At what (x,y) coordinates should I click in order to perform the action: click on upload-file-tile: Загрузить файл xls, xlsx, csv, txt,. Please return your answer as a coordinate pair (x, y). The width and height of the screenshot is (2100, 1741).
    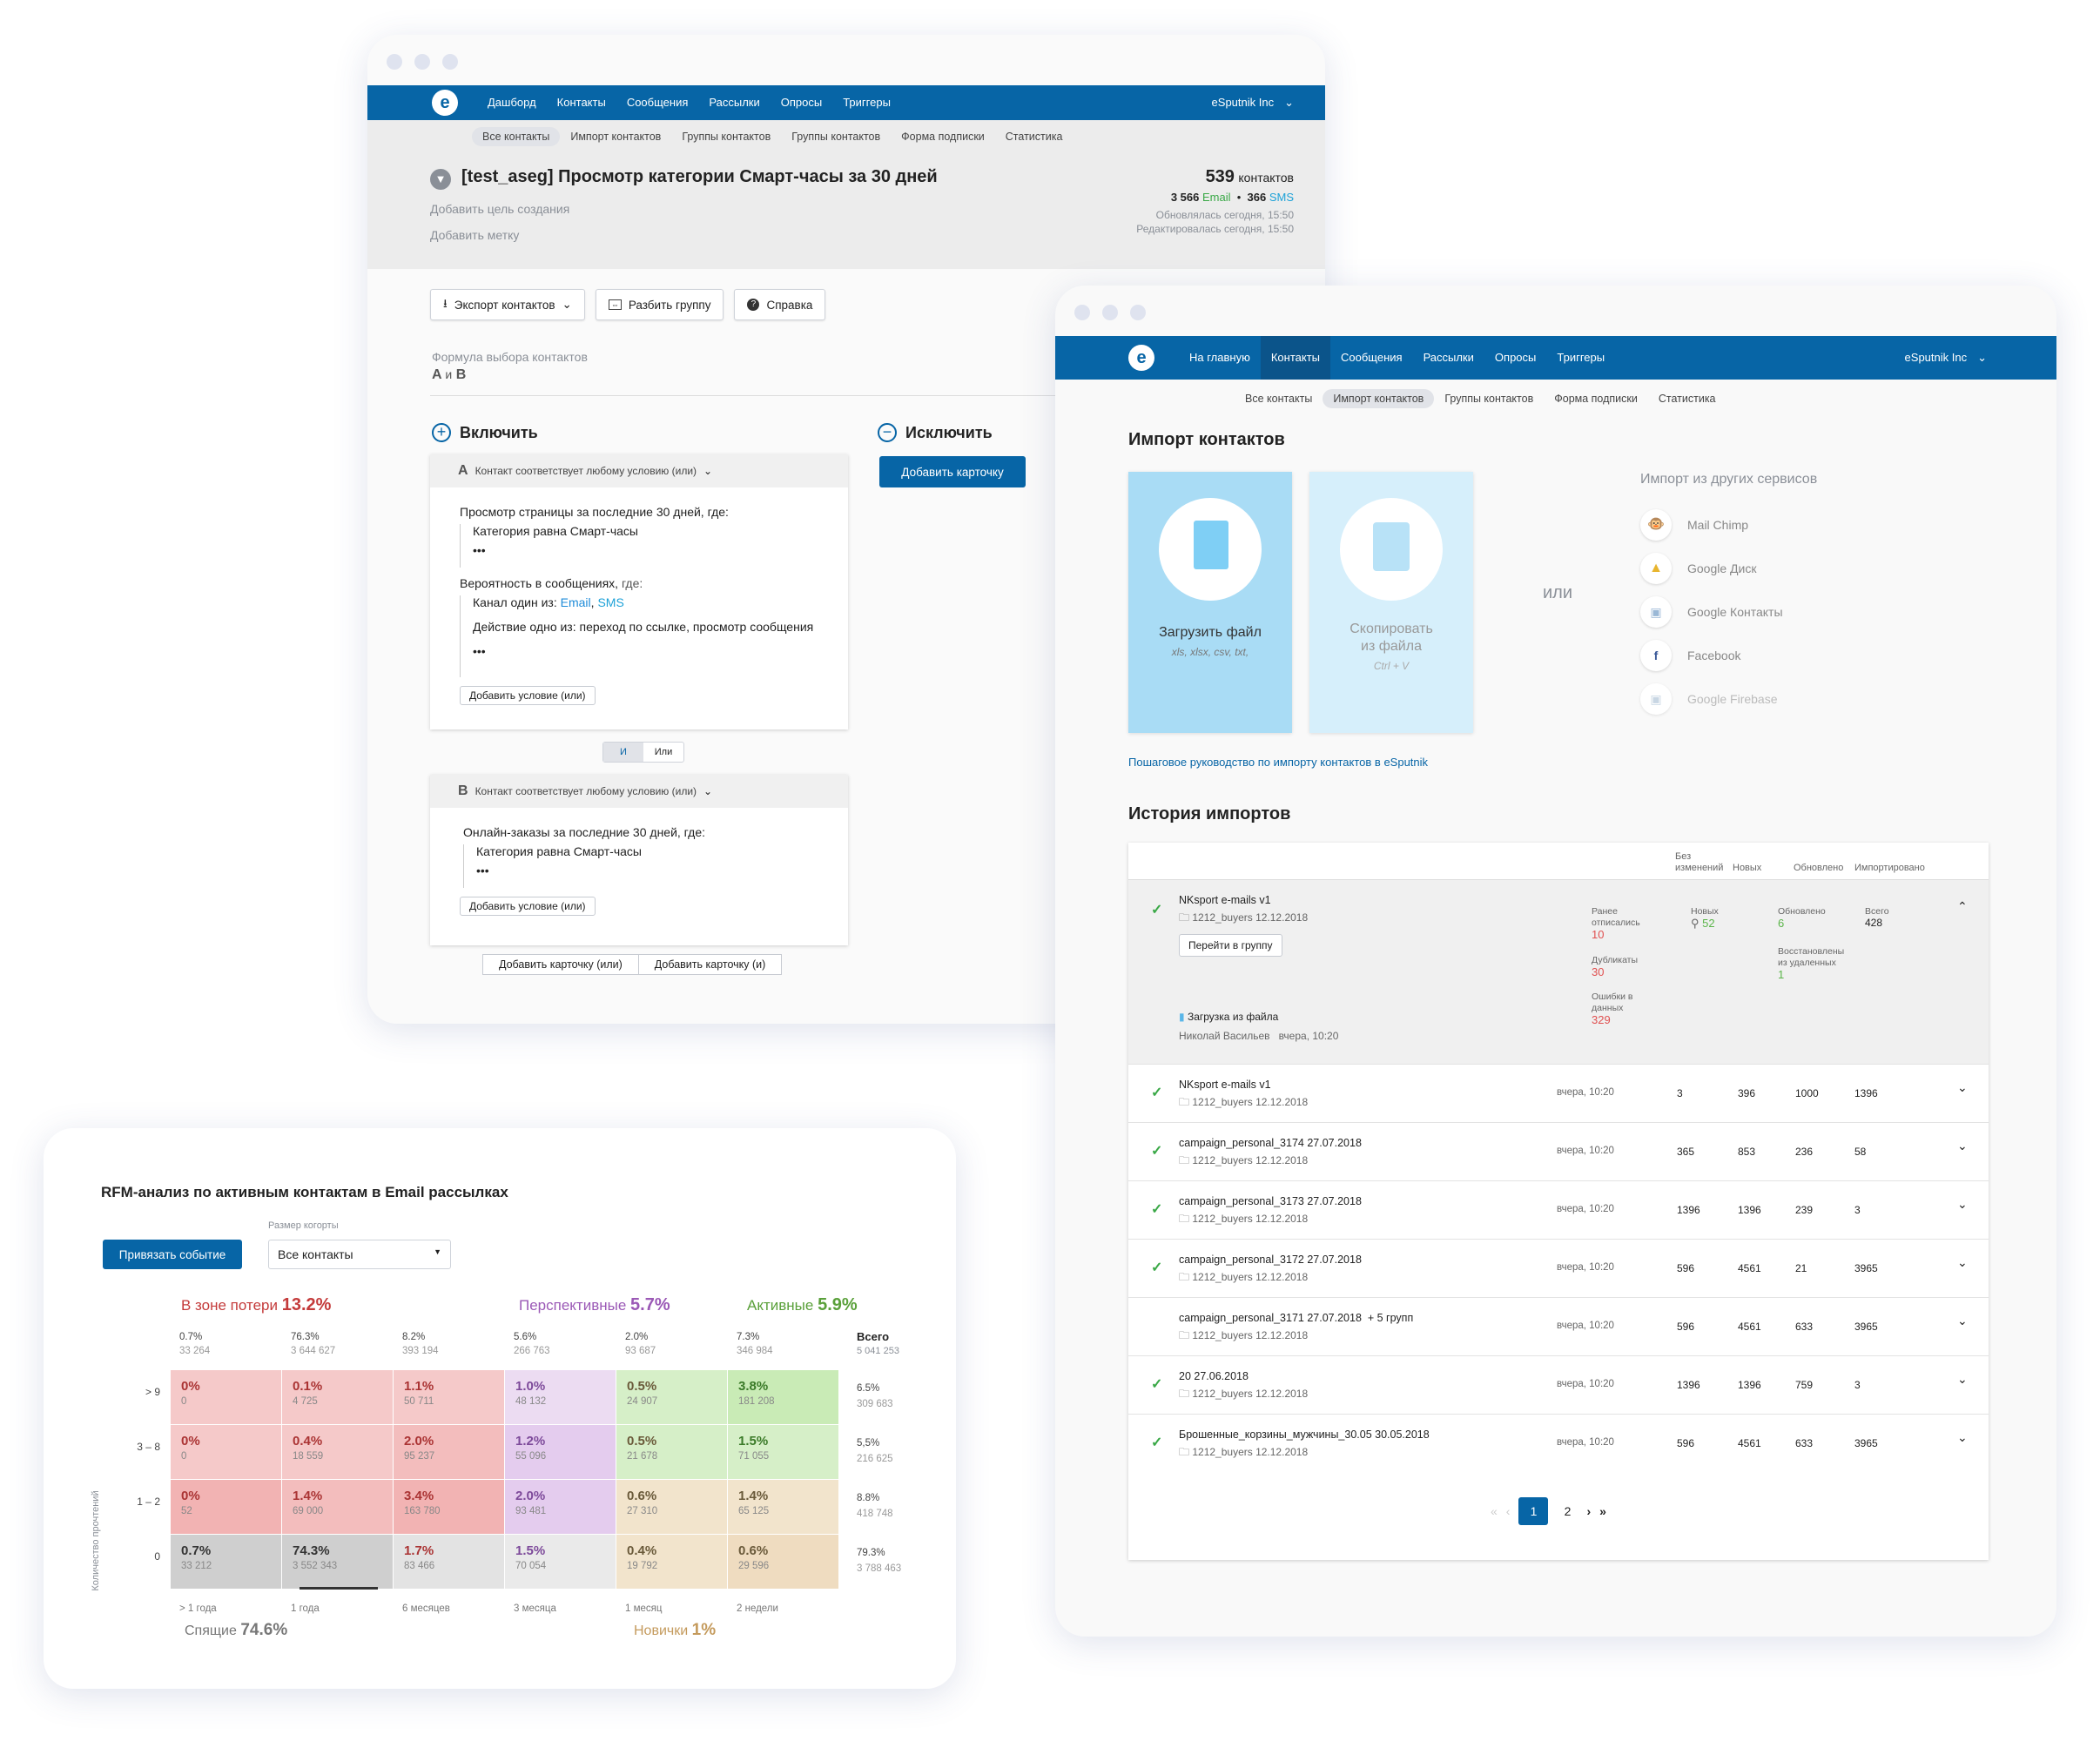
    Looking at the image, I should click on (1210, 602).